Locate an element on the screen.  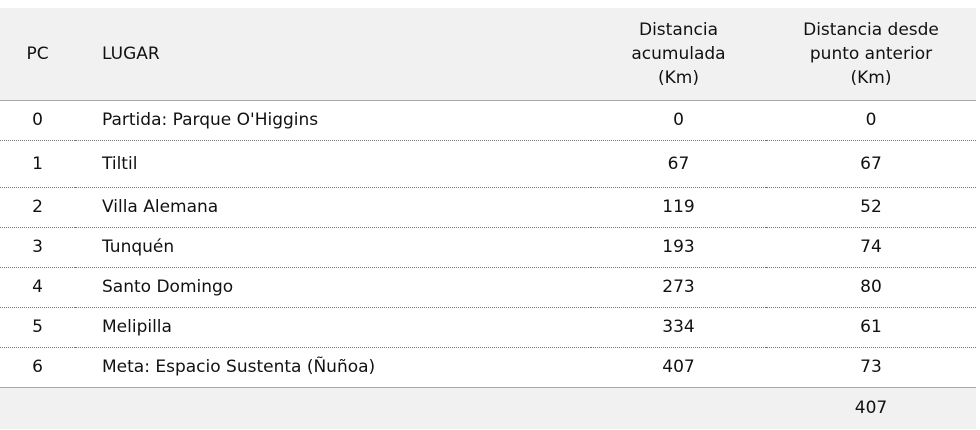
pc-cell: 0 is located at coordinates (37, 120).